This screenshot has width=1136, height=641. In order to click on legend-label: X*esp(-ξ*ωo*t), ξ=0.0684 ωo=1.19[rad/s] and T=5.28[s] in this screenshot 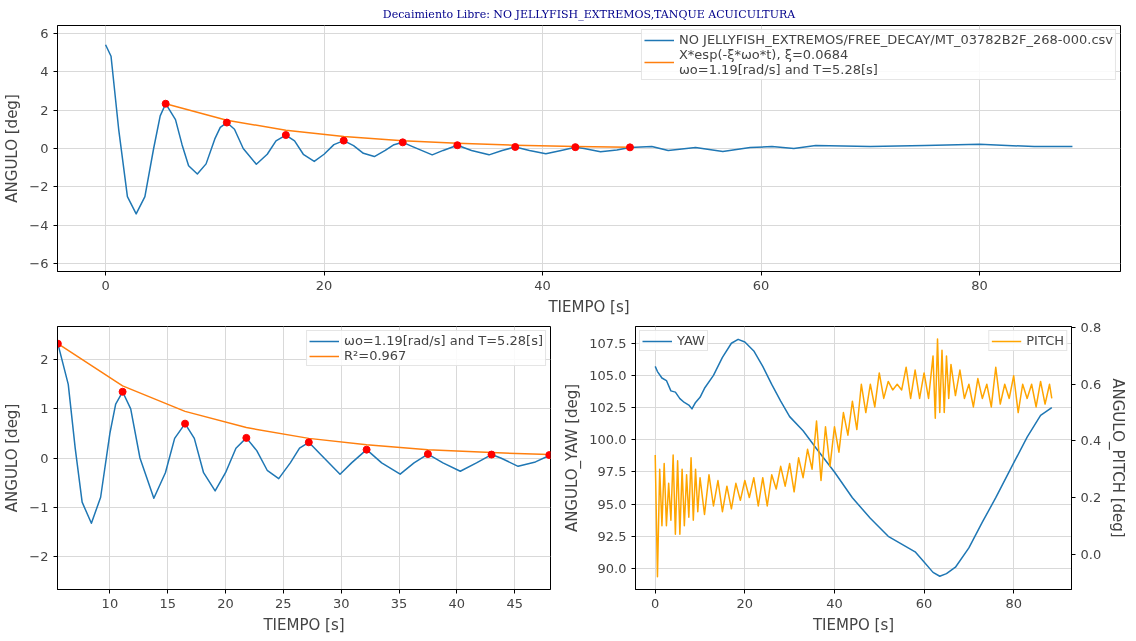, I will do `click(778, 62)`.